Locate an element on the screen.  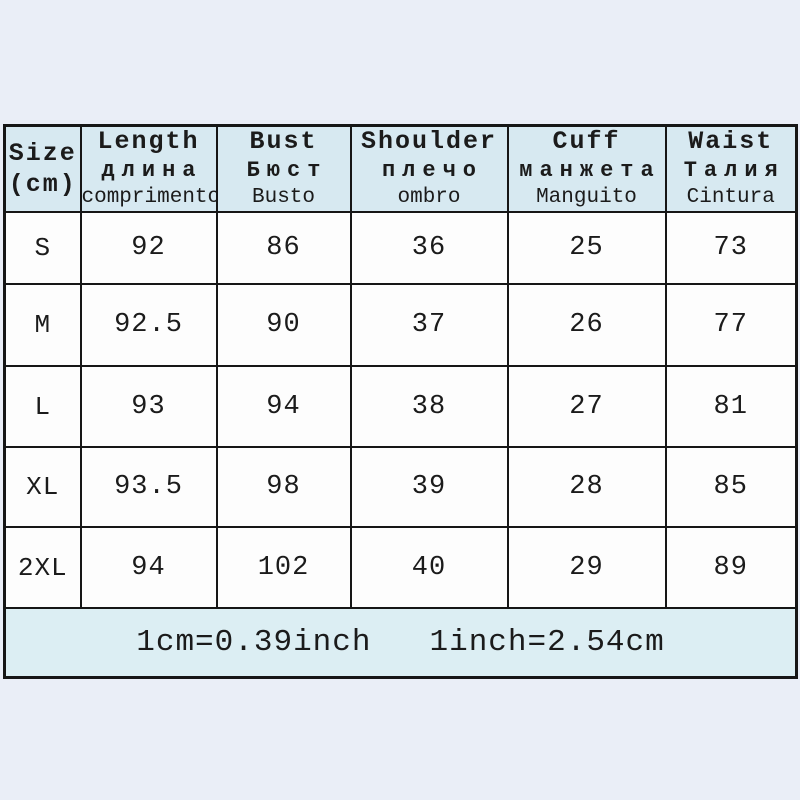
waist-cell: 81 is located at coordinates (731, 406).